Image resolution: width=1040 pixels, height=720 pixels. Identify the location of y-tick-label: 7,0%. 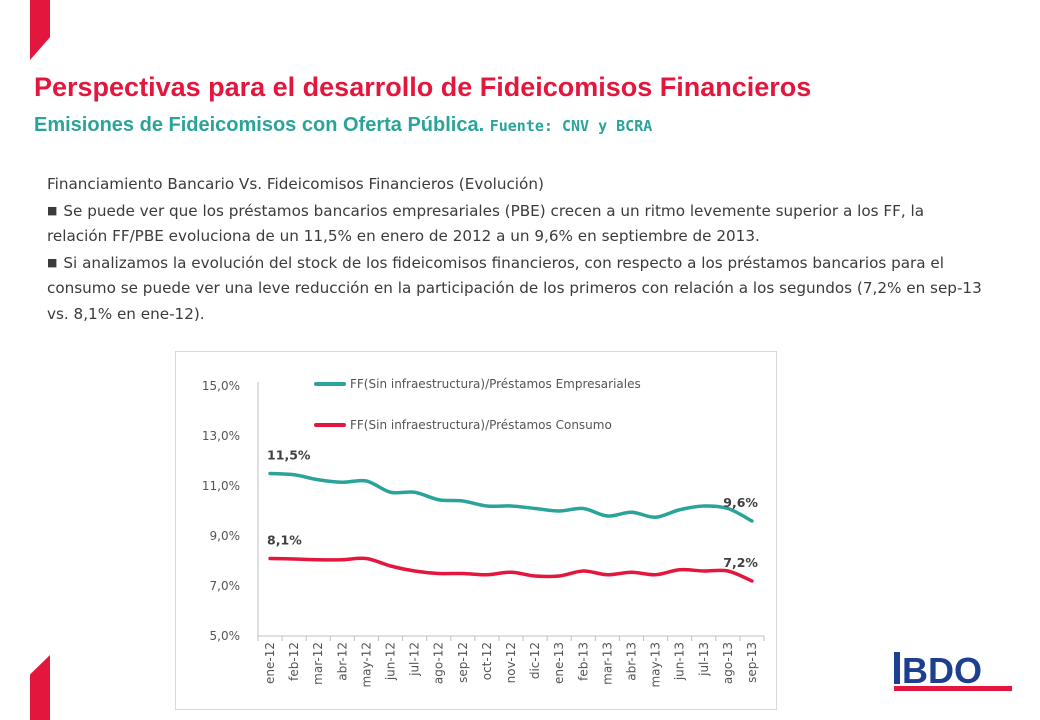
(225, 586).